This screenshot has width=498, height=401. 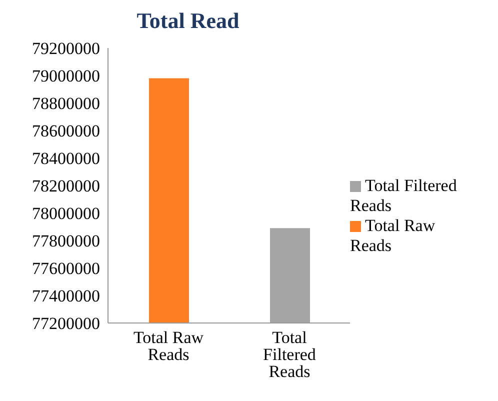 I want to click on legend-label: Total Filtered Reads, so click(x=403, y=195).